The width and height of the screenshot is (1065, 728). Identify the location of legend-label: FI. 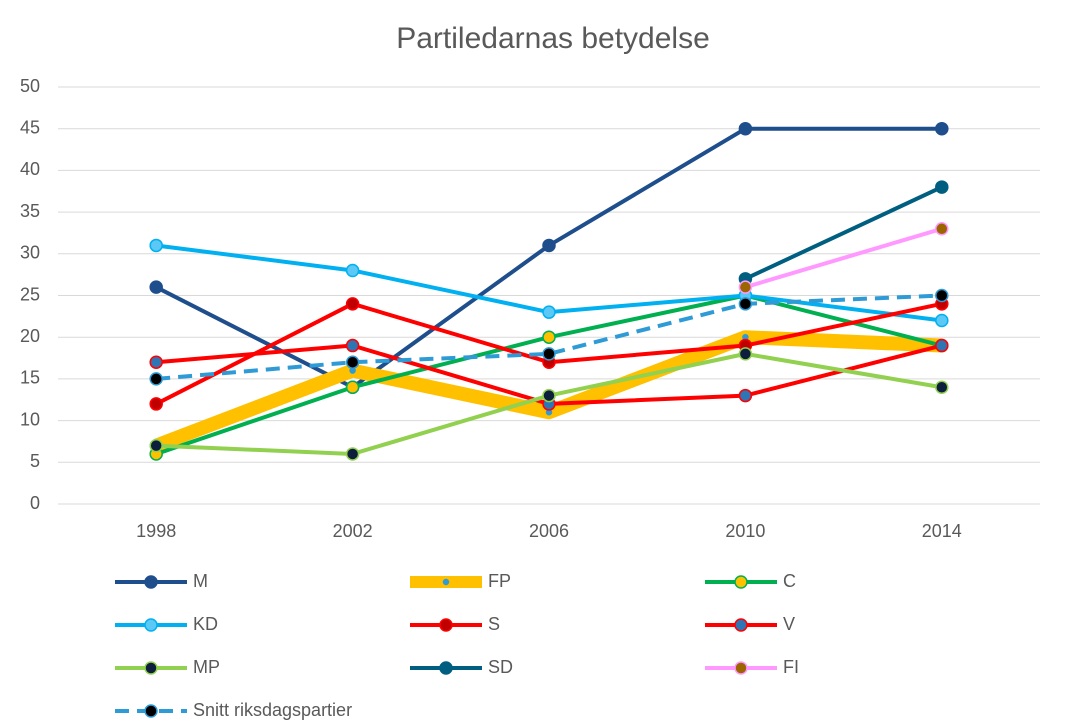
(791, 667).